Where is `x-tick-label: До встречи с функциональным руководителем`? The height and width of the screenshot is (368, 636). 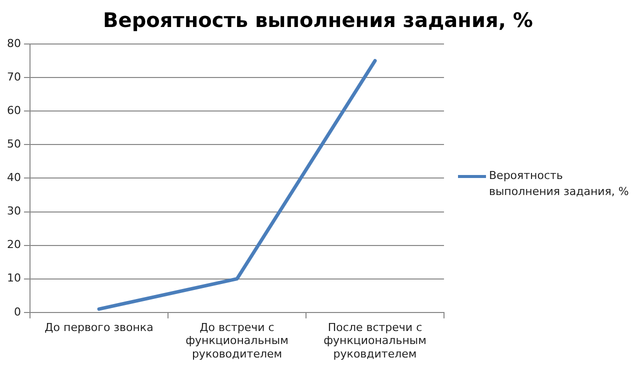 x-tick-label: До встречи с функциональным руководителем is located at coordinates (237, 340).